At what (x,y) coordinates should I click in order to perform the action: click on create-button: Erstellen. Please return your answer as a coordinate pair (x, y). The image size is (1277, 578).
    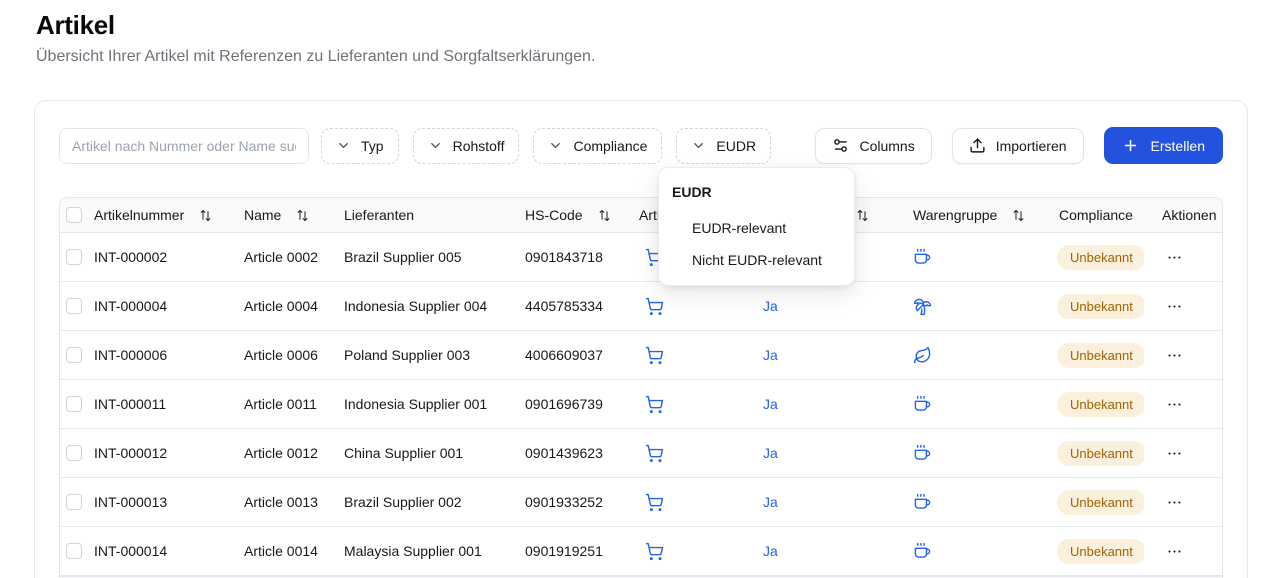
    Looking at the image, I should click on (1163, 145).